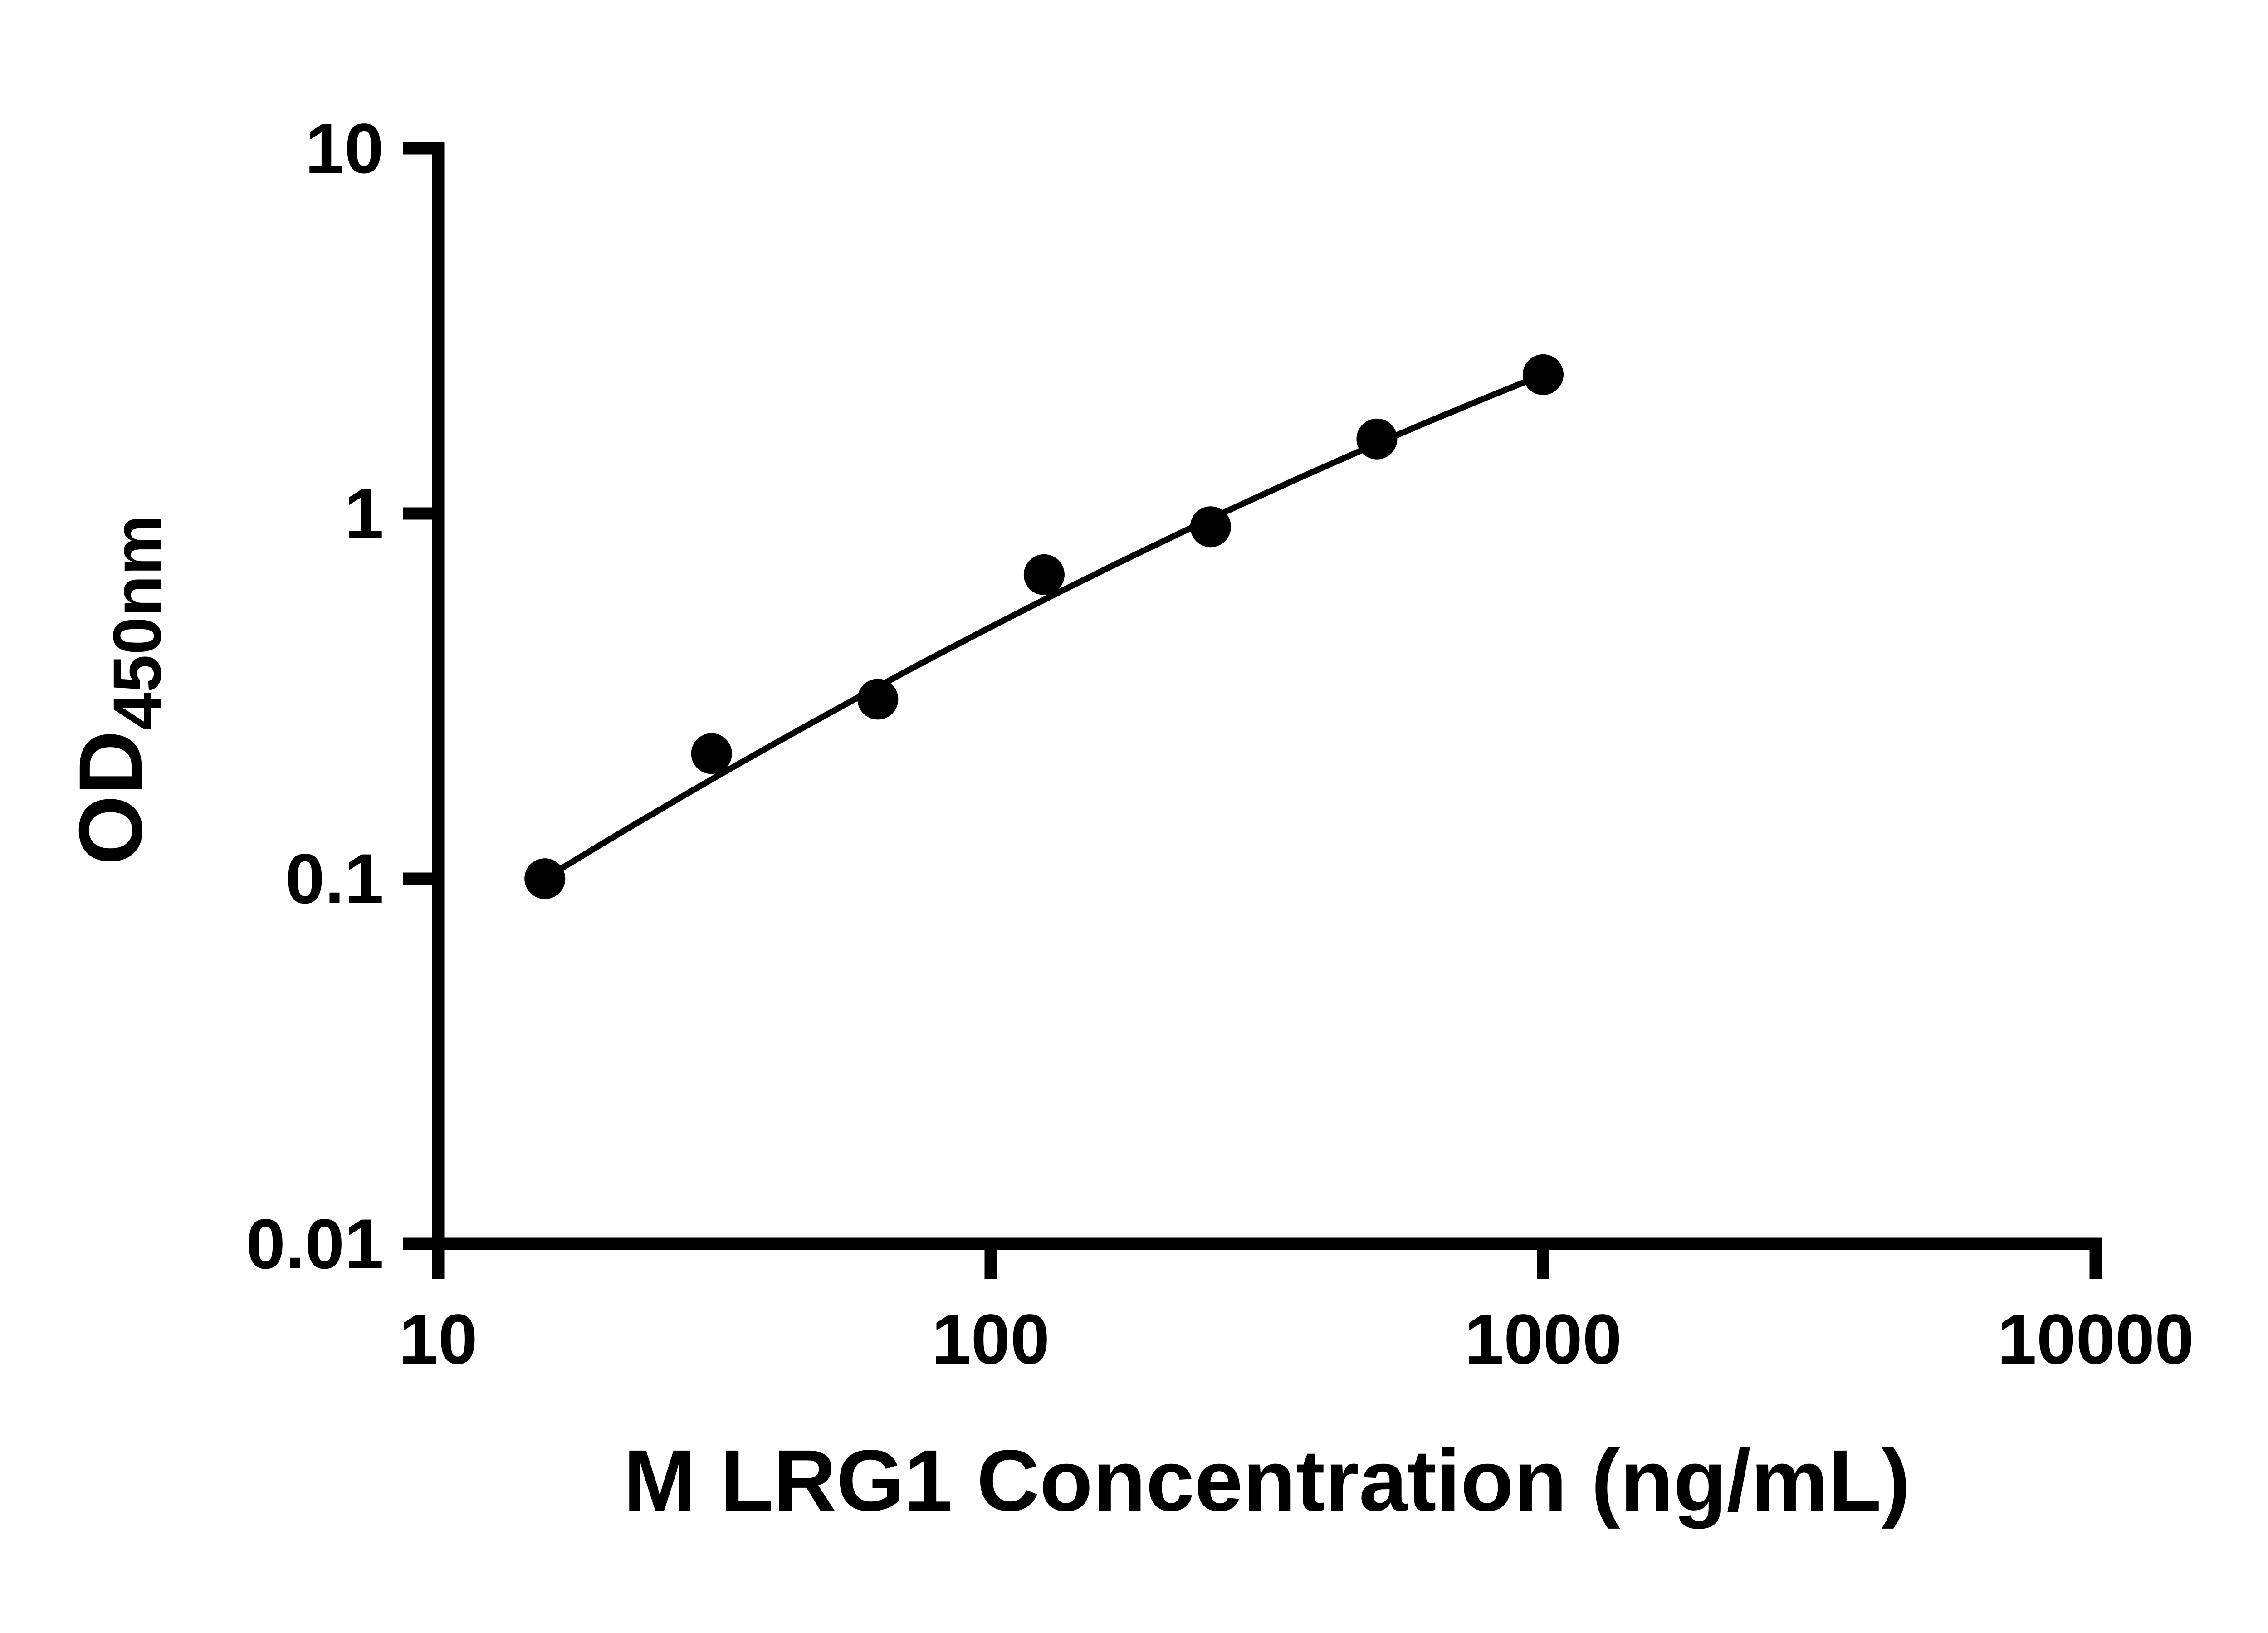 Image resolution: width=2268 pixels, height=1633 pixels. What do you see at coordinates (111, 797) in the screenshot?
I see `y-axis-title-main: OD` at bounding box center [111, 797].